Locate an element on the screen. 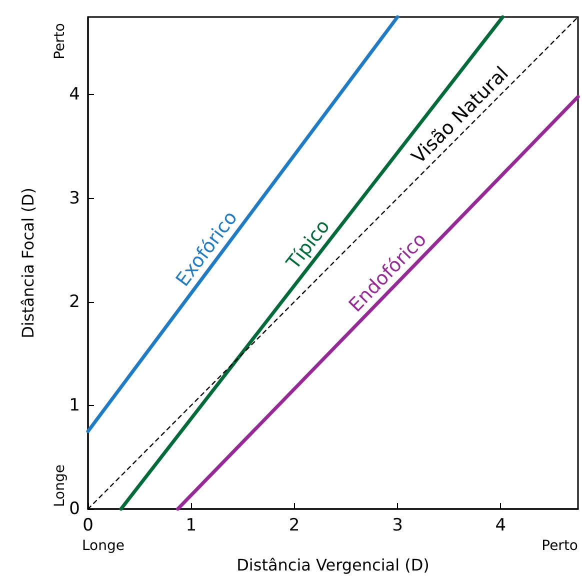 This screenshot has height=587, width=582. y-tick-label: 3 is located at coordinates (74, 198).